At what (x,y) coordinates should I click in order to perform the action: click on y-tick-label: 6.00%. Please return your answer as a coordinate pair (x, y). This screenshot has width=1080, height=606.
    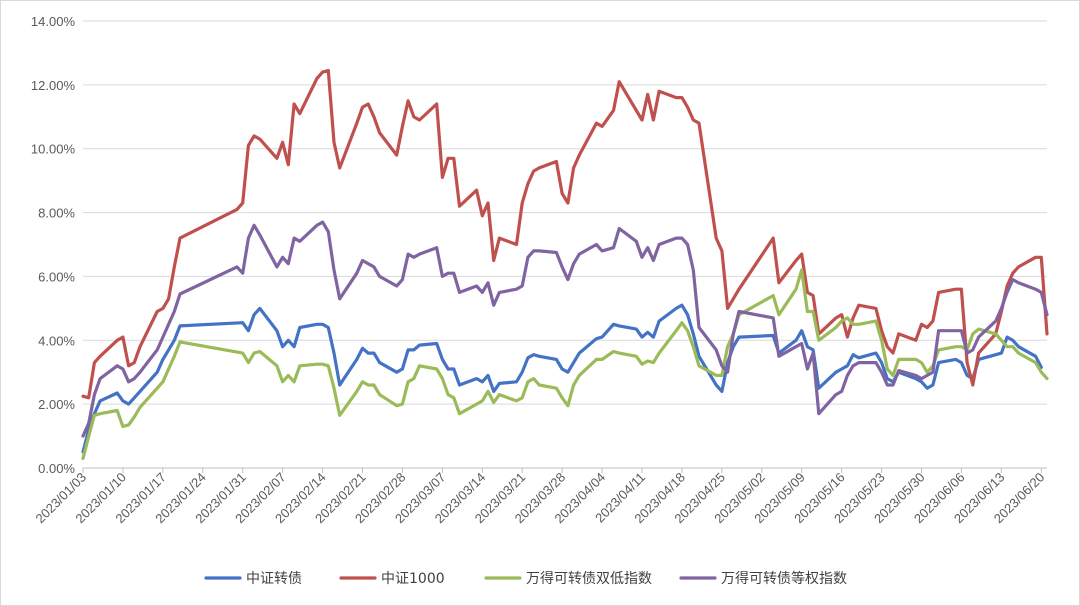
    Looking at the image, I should click on (56, 276).